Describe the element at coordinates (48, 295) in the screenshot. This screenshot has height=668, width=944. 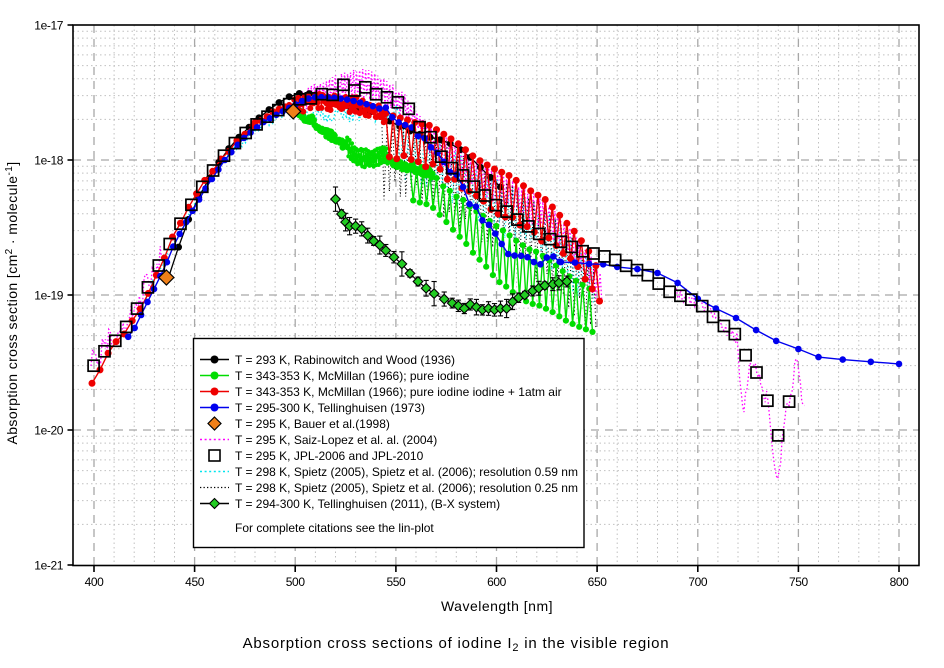
I see `svg-text: 1e-19` at that location.